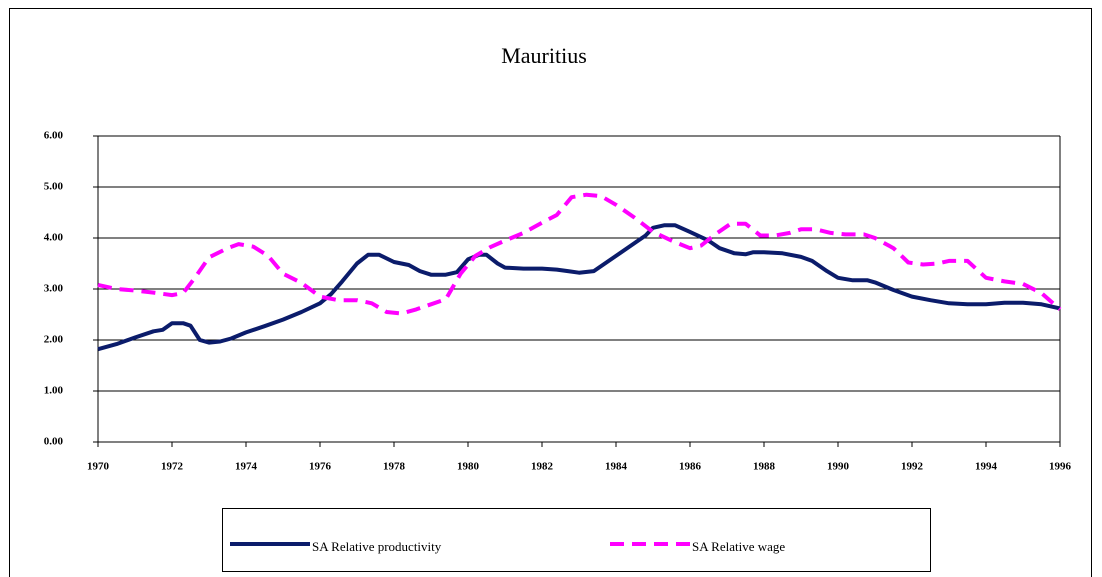  What do you see at coordinates (738, 546) in the screenshot?
I see `legend-label: SA Relative wage` at bounding box center [738, 546].